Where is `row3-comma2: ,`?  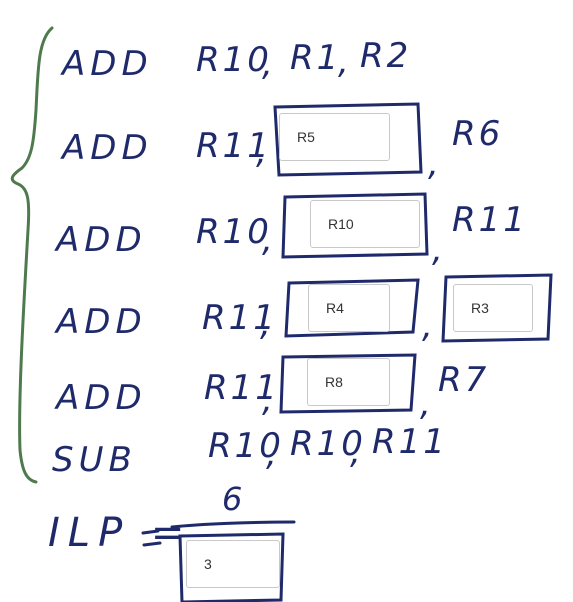
row3-comma2: , is located at coordinates (439, 250).